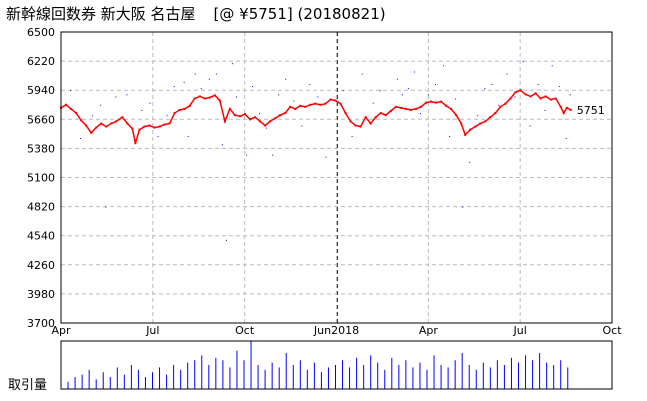  I want to click on volume-axis-label: 取引量, so click(28, 385).